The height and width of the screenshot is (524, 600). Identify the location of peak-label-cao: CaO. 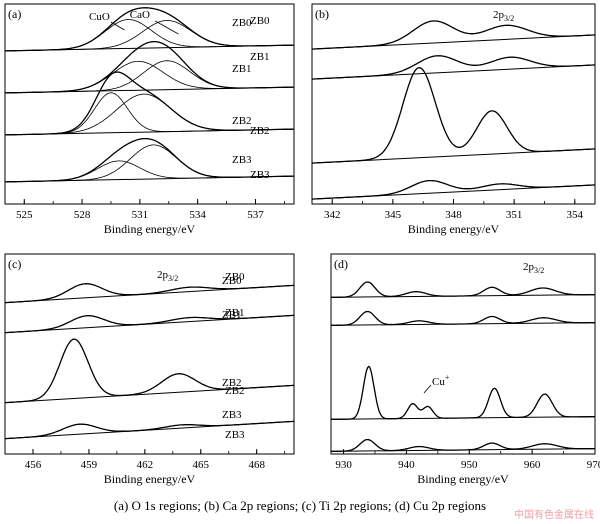
(140, 15).